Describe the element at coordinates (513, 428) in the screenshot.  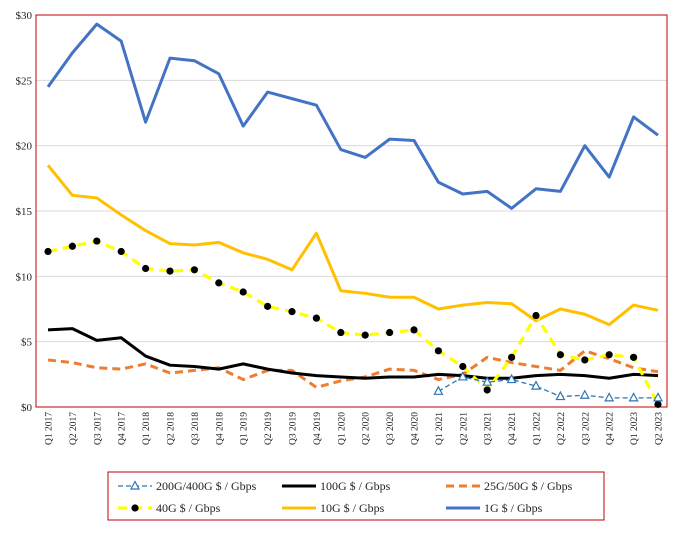
I see `x-tick-label: Q4 2021` at that location.